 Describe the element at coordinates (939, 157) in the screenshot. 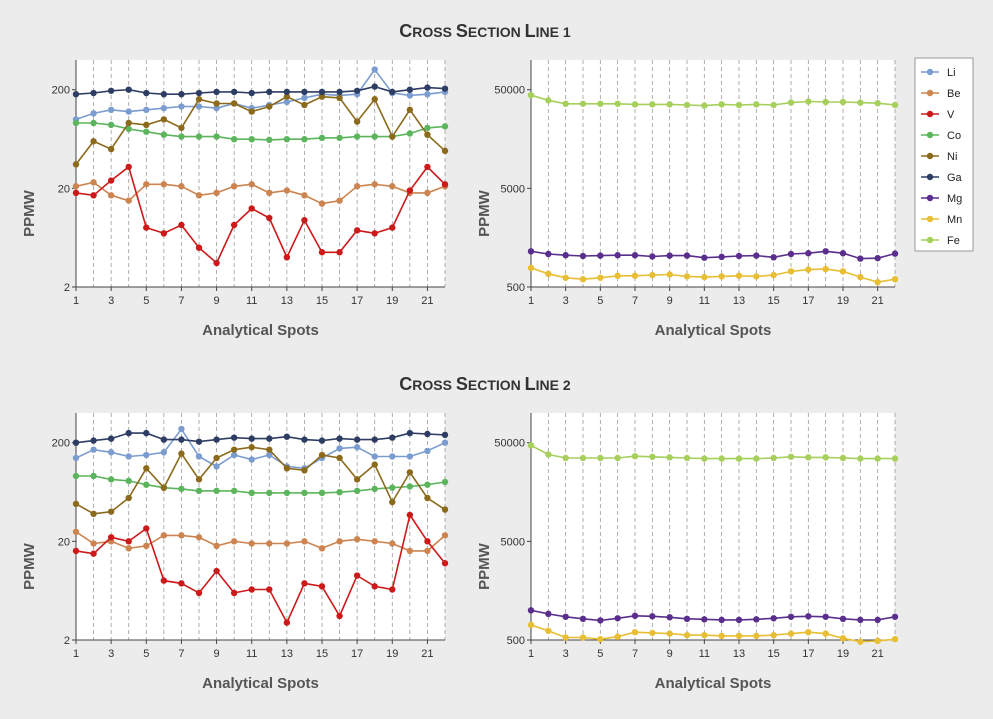

I see `legend-item-ni: Ni` at that location.